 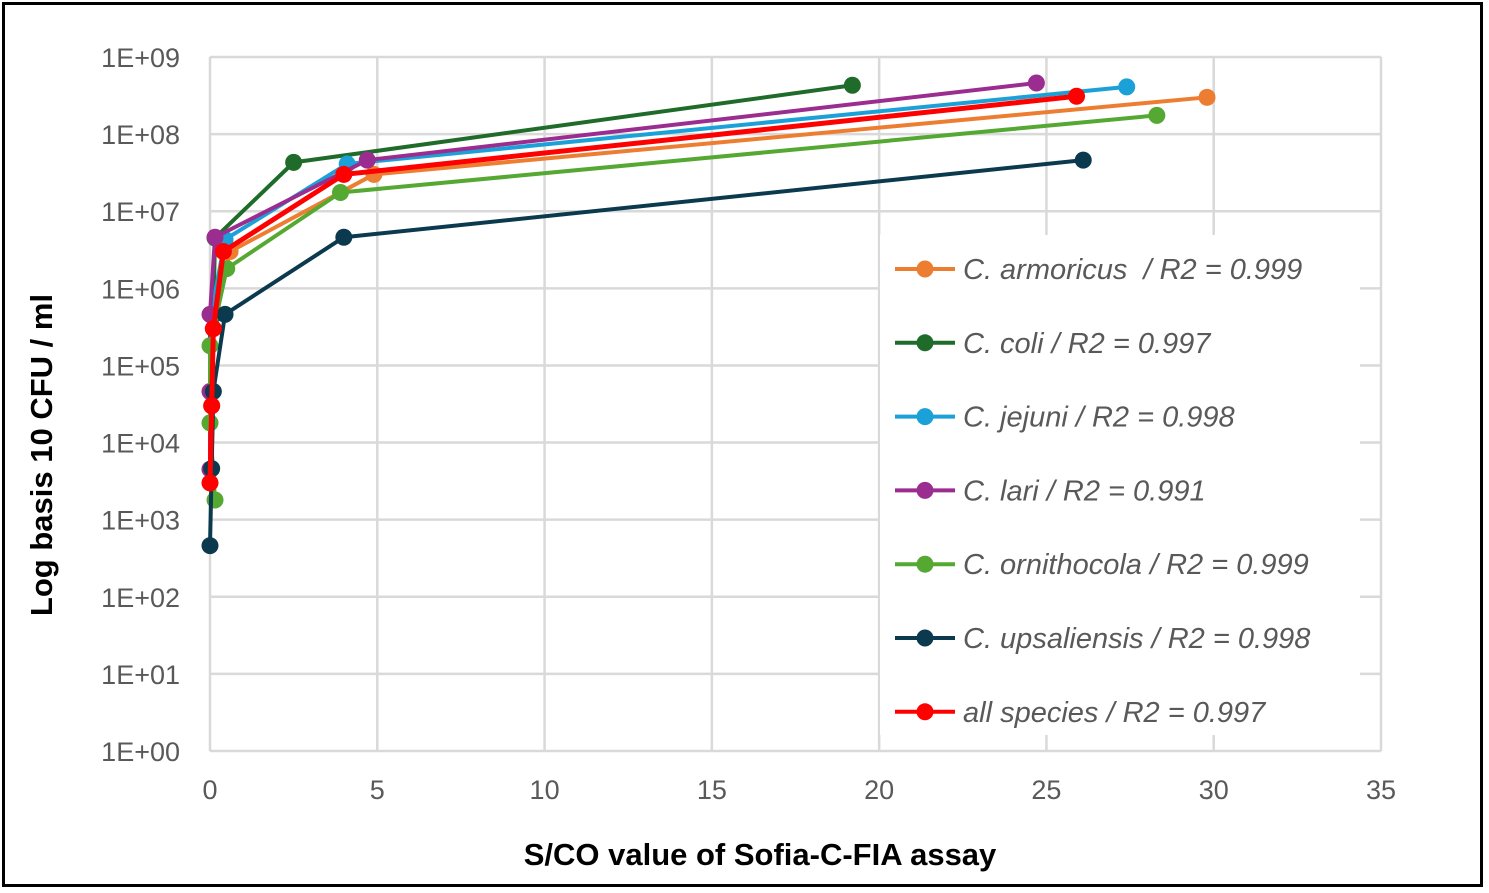 I want to click on y-tick-label: 1E+07, so click(x=140, y=212).